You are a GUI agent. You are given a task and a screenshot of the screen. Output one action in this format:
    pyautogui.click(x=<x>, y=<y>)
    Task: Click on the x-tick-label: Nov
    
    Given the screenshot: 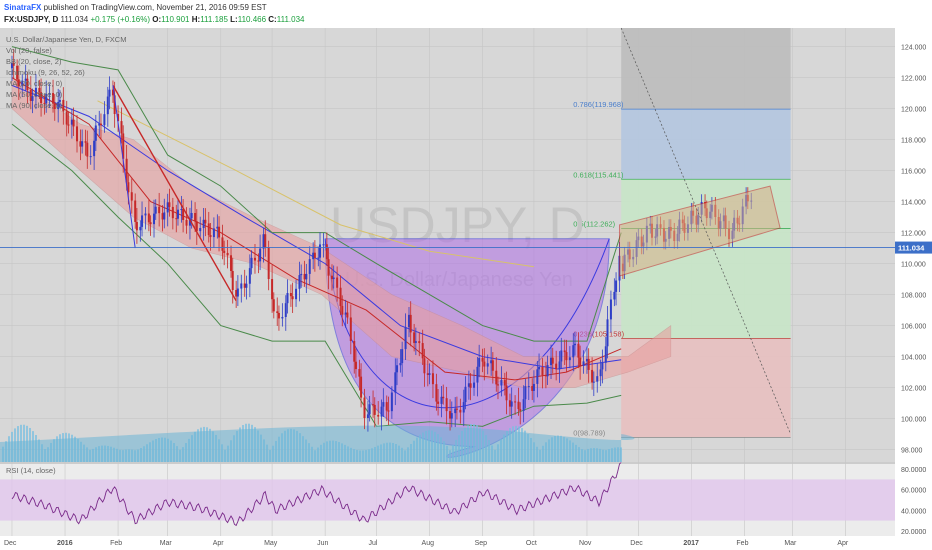 What is the action you would take?
    pyautogui.click(x=585, y=543)
    